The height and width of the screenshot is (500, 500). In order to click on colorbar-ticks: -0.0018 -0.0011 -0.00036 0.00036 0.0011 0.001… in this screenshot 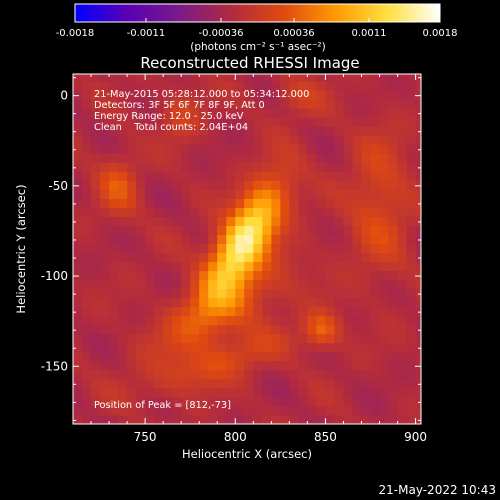, I will do `click(257, 28)`.